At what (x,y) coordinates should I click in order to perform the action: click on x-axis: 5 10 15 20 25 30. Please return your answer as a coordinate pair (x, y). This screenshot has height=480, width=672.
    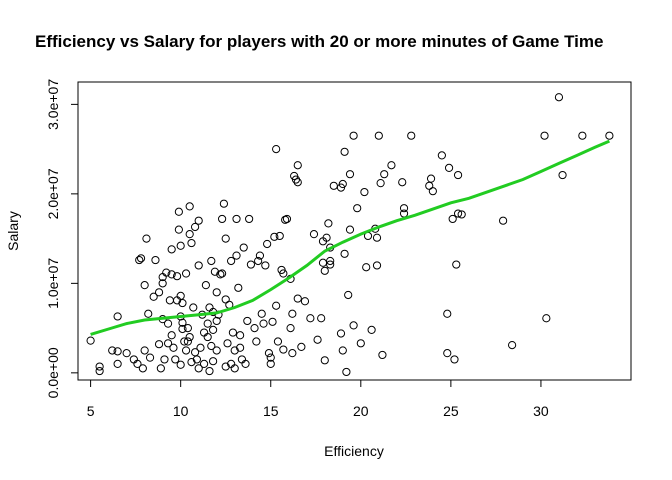
    Looking at the image, I should click on (318, 399).